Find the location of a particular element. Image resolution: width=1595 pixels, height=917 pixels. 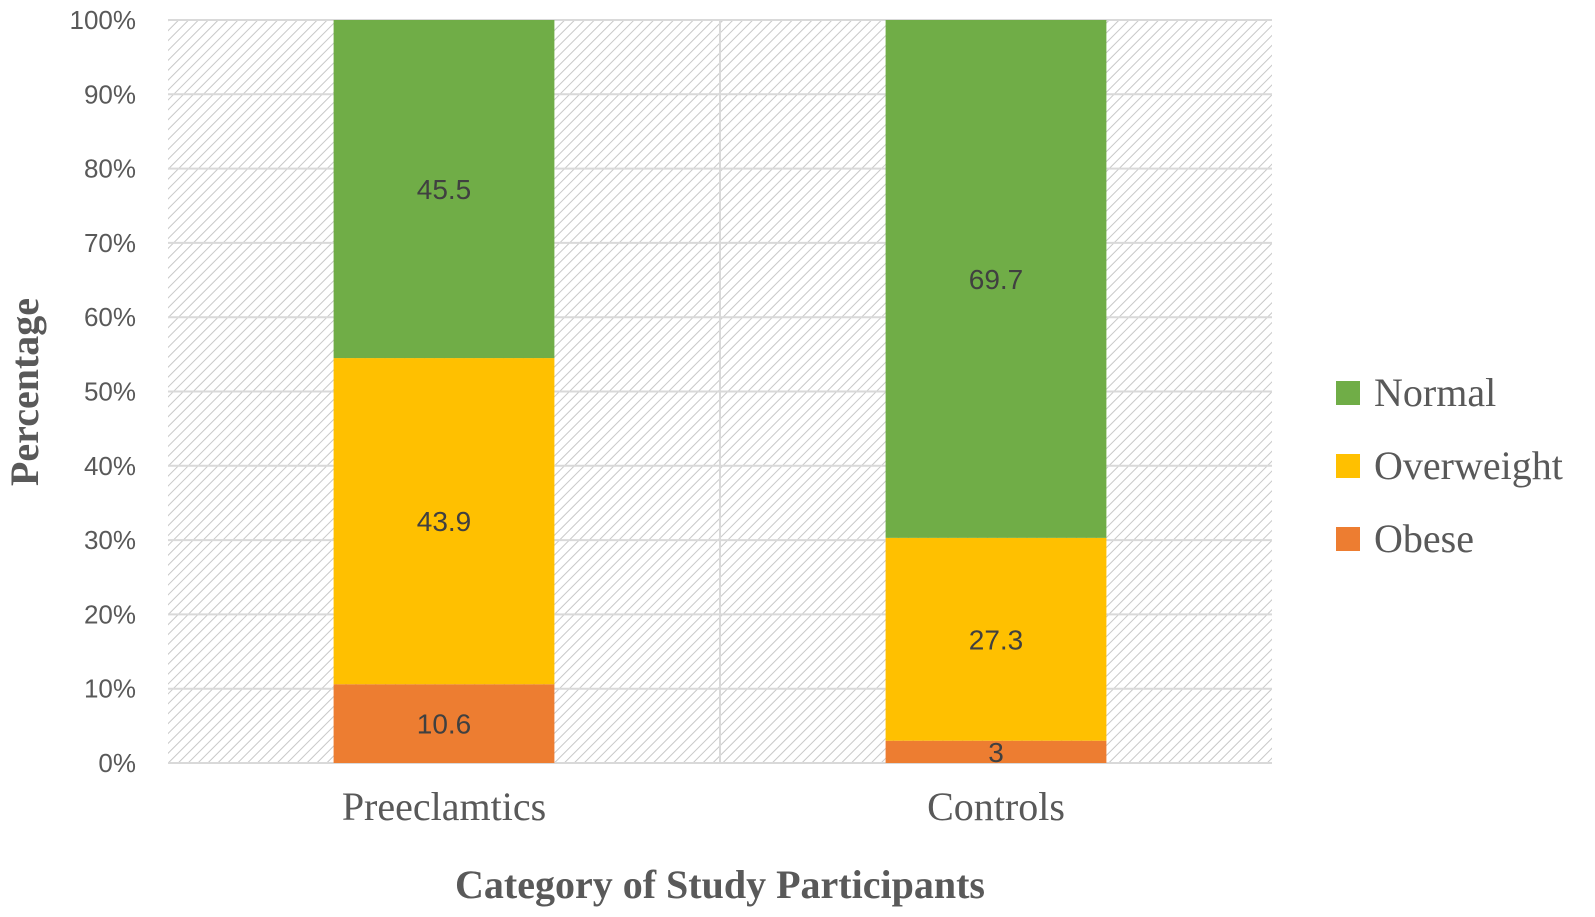

legend-swatch-normal is located at coordinates (1348, 393).